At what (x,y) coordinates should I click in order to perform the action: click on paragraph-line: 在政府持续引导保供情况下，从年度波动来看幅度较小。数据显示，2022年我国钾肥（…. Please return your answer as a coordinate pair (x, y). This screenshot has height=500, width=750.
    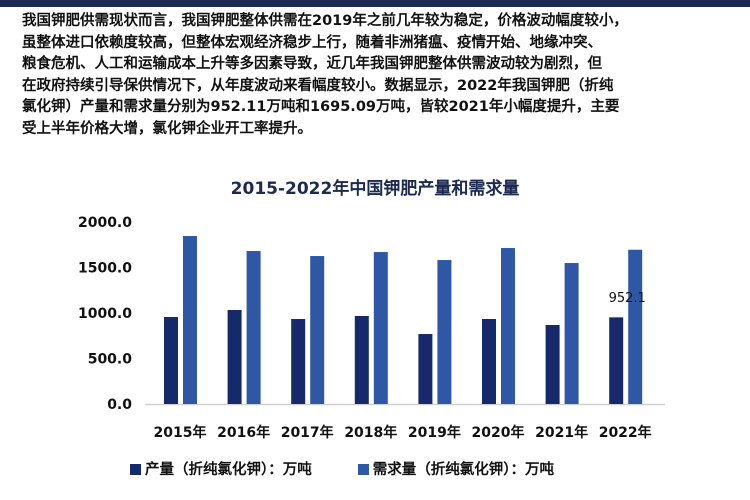
    Looking at the image, I should click on (318, 85).